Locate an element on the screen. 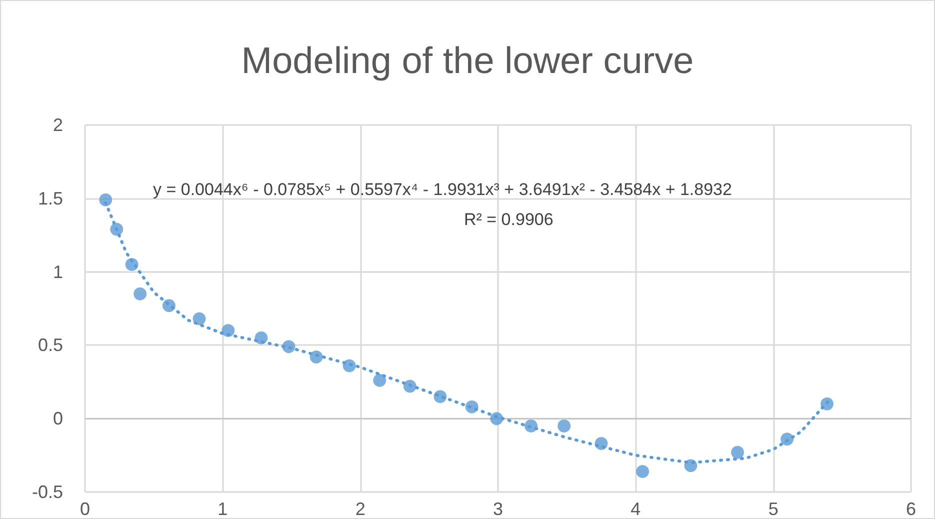 Image resolution: width=935 pixels, height=519 pixels. x-tick-label: 1 is located at coordinates (223, 509).